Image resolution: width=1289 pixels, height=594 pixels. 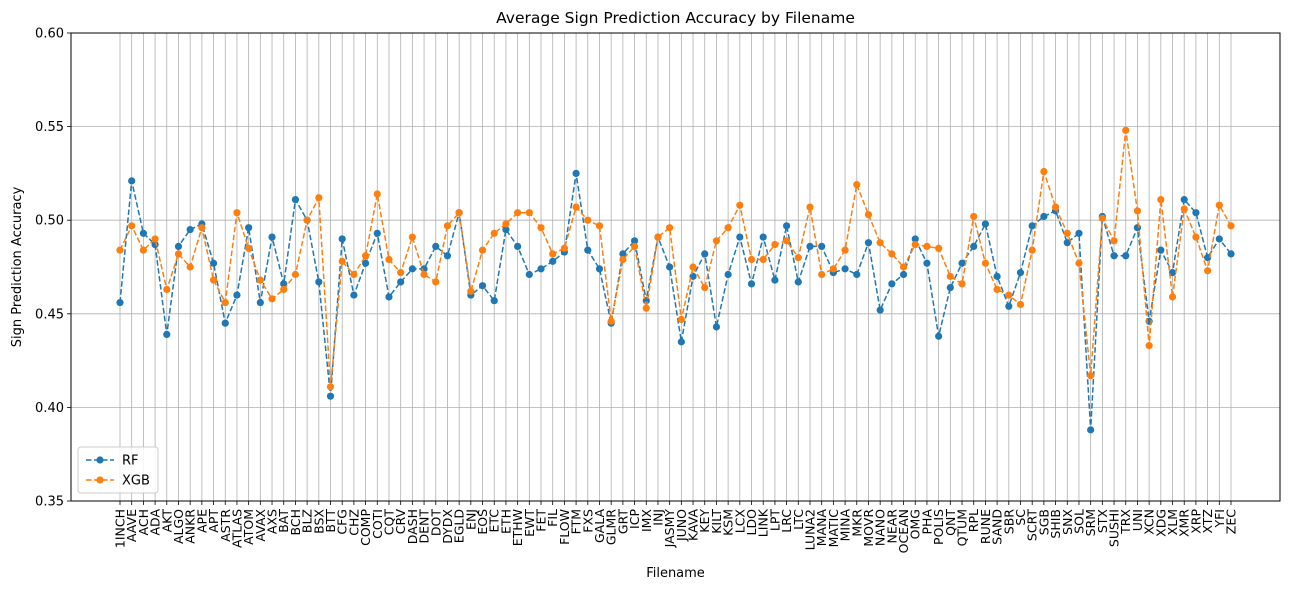 I want to click on x-tick-label: JASMY, so click(x=669, y=529).